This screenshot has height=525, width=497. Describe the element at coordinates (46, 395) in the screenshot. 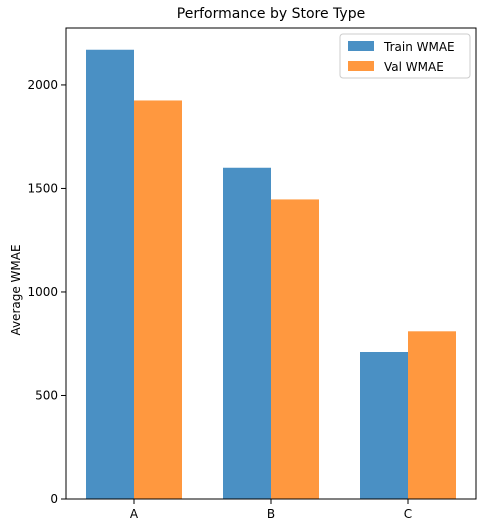

I see `y-tick-label: 500` at that location.